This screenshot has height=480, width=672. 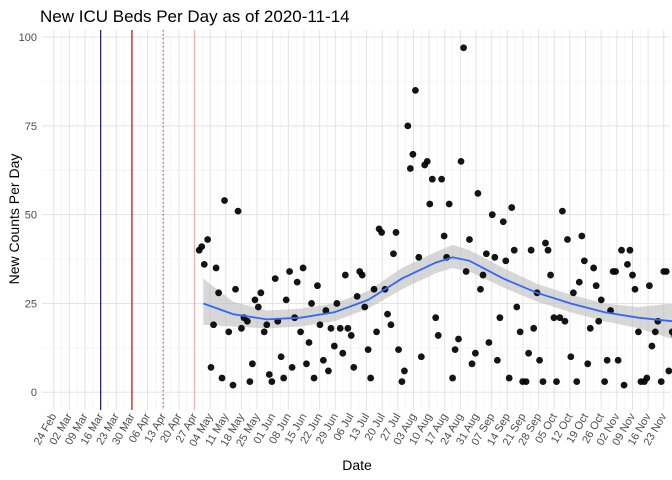 What do you see at coordinates (28, 38) in the screenshot?
I see `y-tick-label: 100` at bounding box center [28, 38].